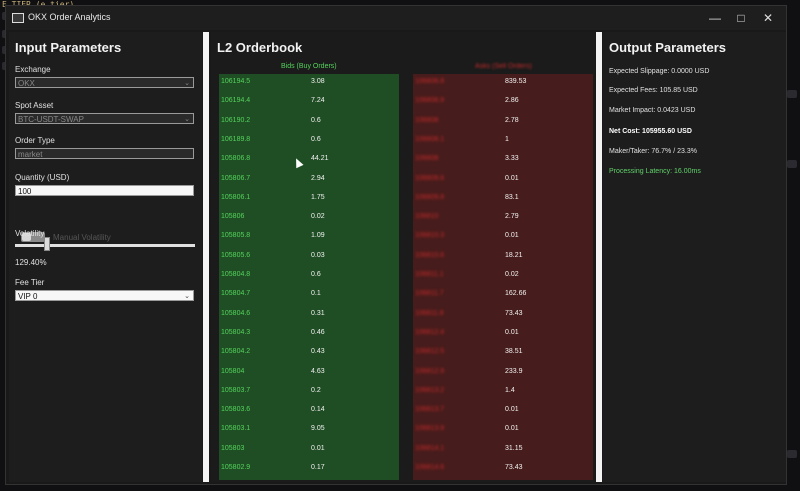  What do you see at coordinates (318, 467) in the screenshot?
I see `bid-quantity: 0.17` at bounding box center [318, 467].